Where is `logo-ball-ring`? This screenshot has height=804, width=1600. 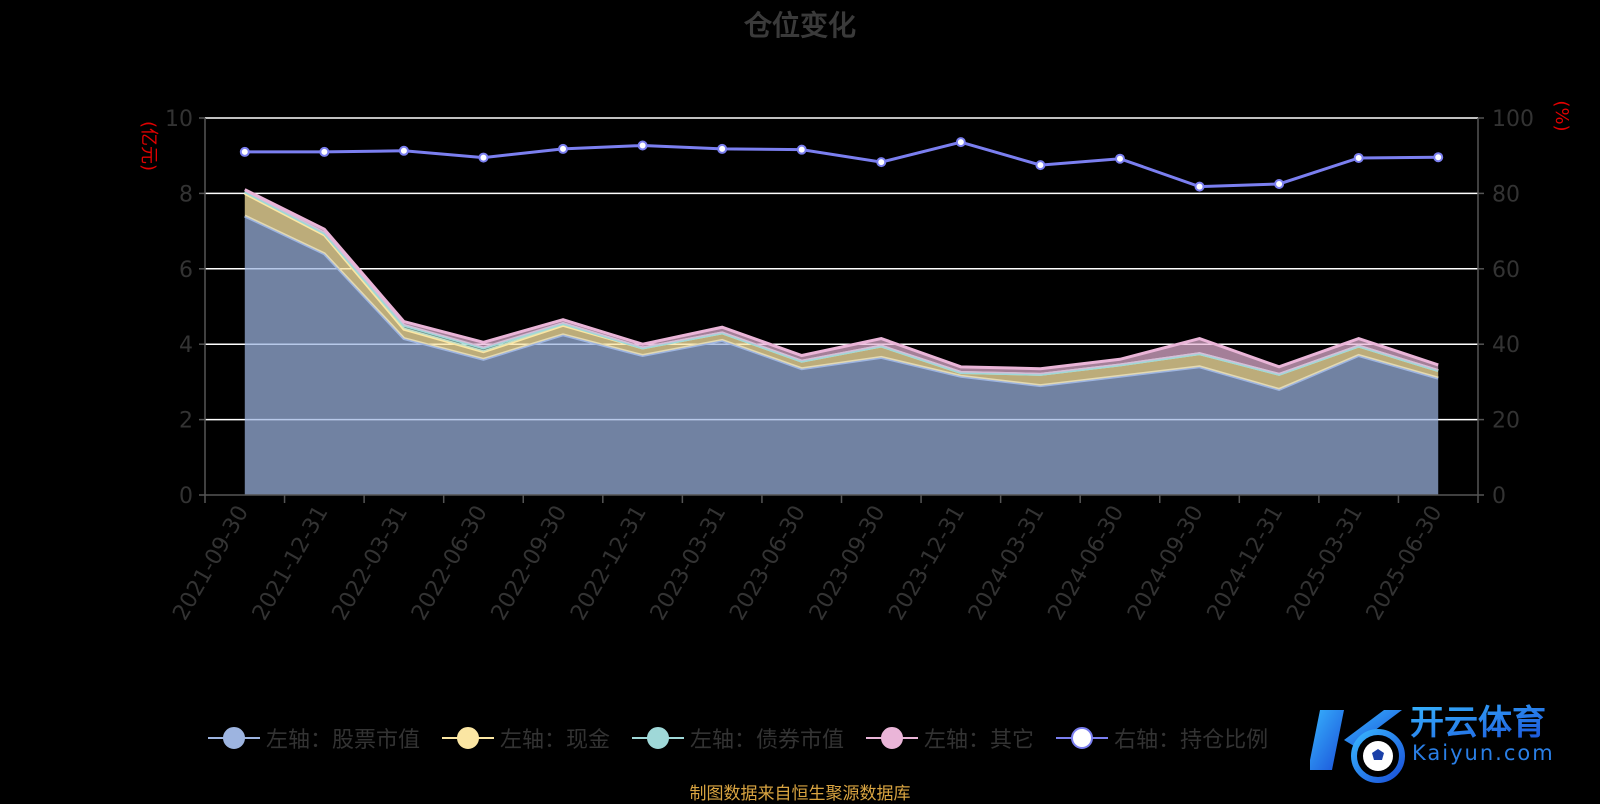 logo-ball-ring is located at coordinates (1378, 756).